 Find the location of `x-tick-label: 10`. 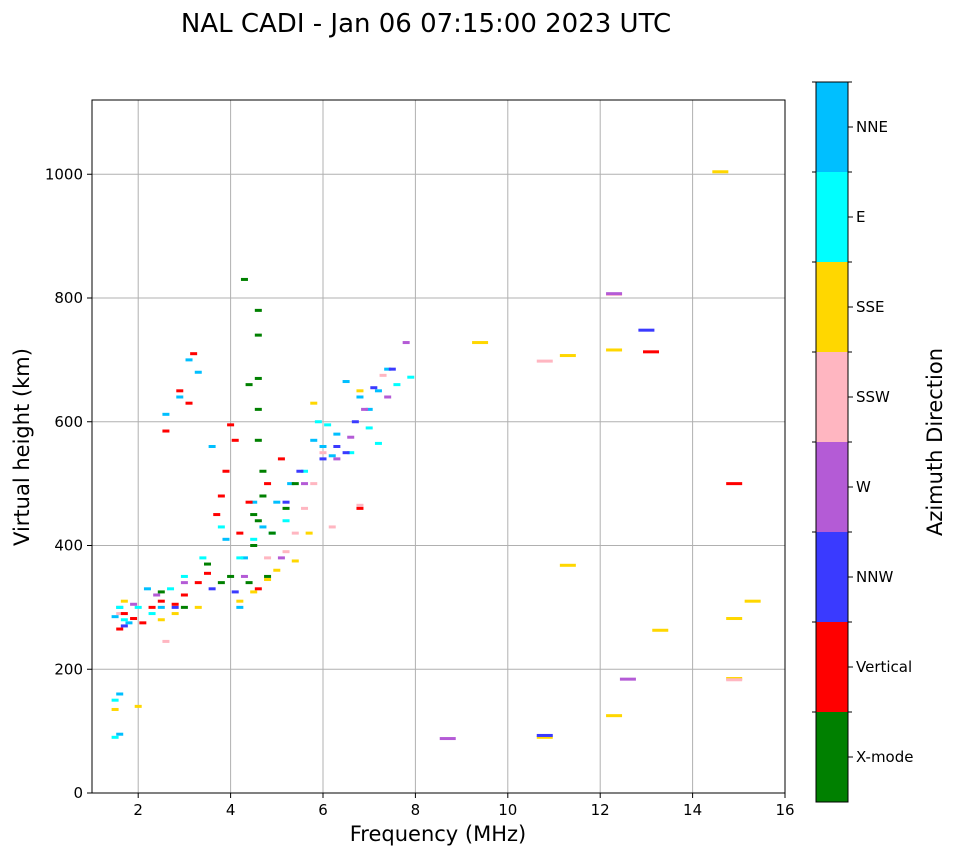

x-tick-label: 10 is located at coordinates (507, 810).